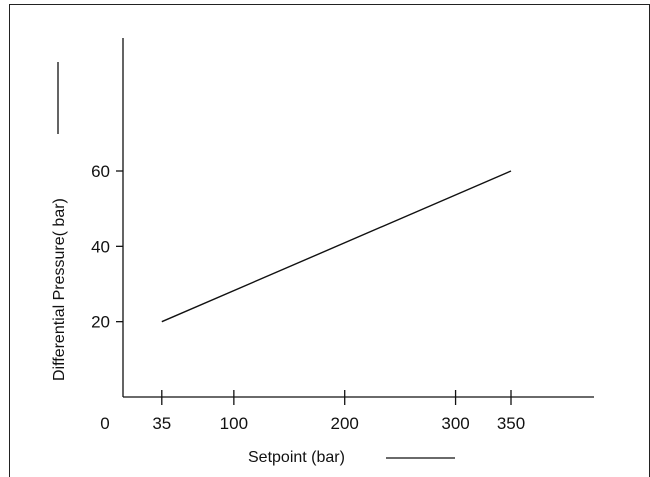  Describe the element at coordinates (104, 423) in the screenshot. I see `x-origin-label: 0` at that location.